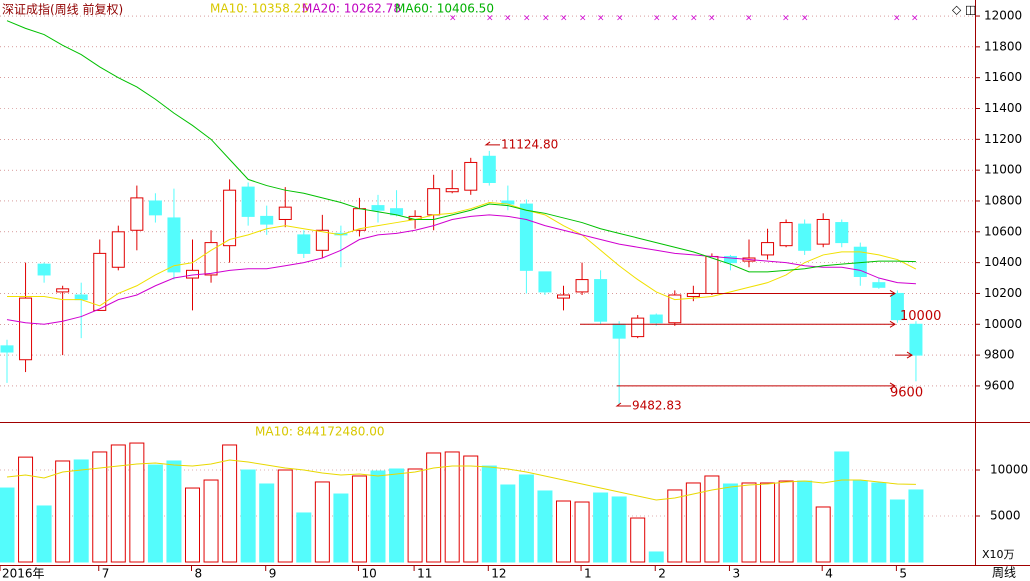  I want to click on x-tick-label: 5, so click(903, 574).